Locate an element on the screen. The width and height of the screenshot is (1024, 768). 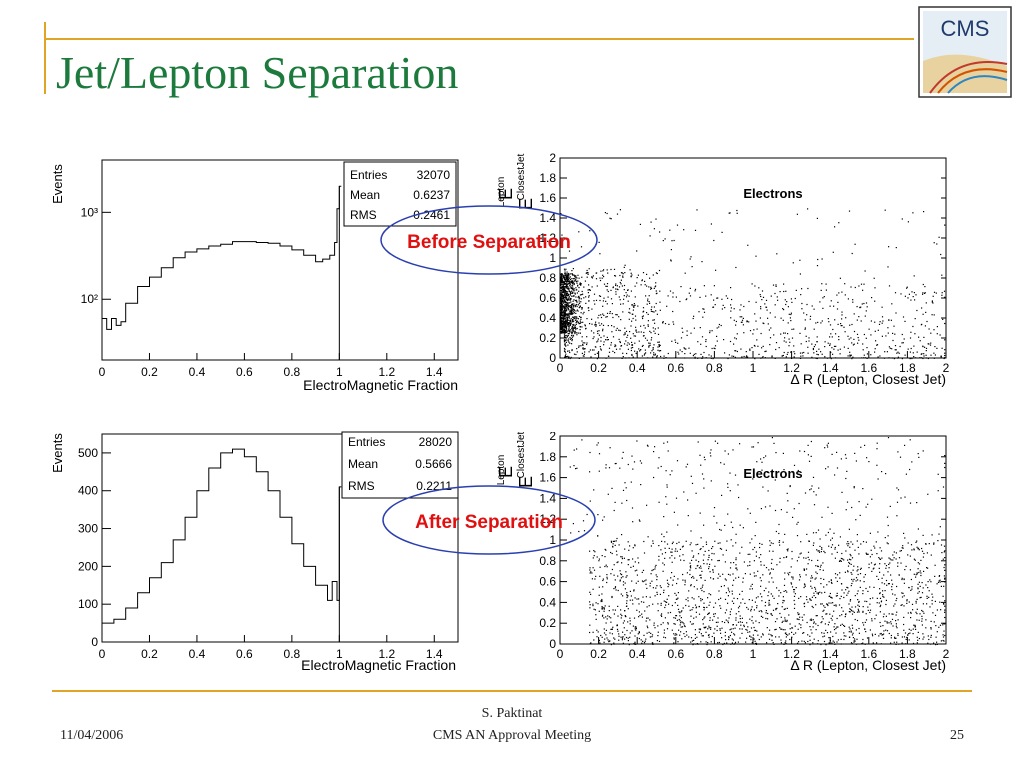
stat-value: 0.5666 is located at coordinates (433, 464).